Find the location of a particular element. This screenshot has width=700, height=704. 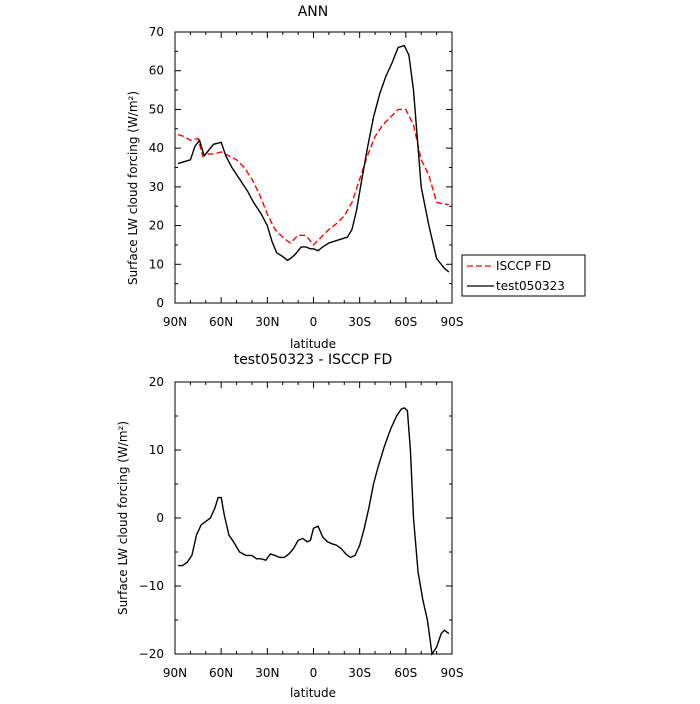

legend-label-test050323: test050323 is located at coordinates (530, 286).